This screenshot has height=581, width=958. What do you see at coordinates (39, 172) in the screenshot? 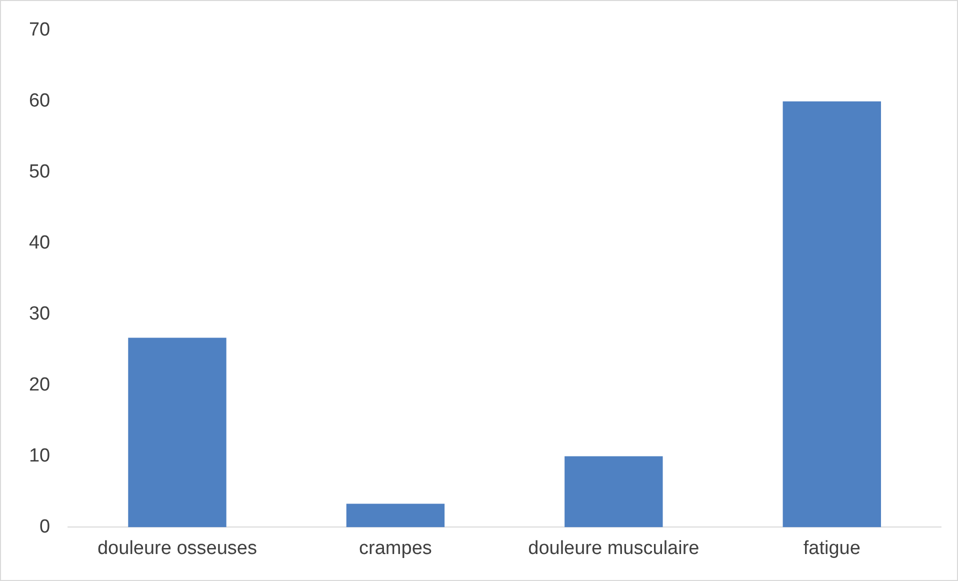
I see `y-tick-label: 50` at bounding box center [39, 172].